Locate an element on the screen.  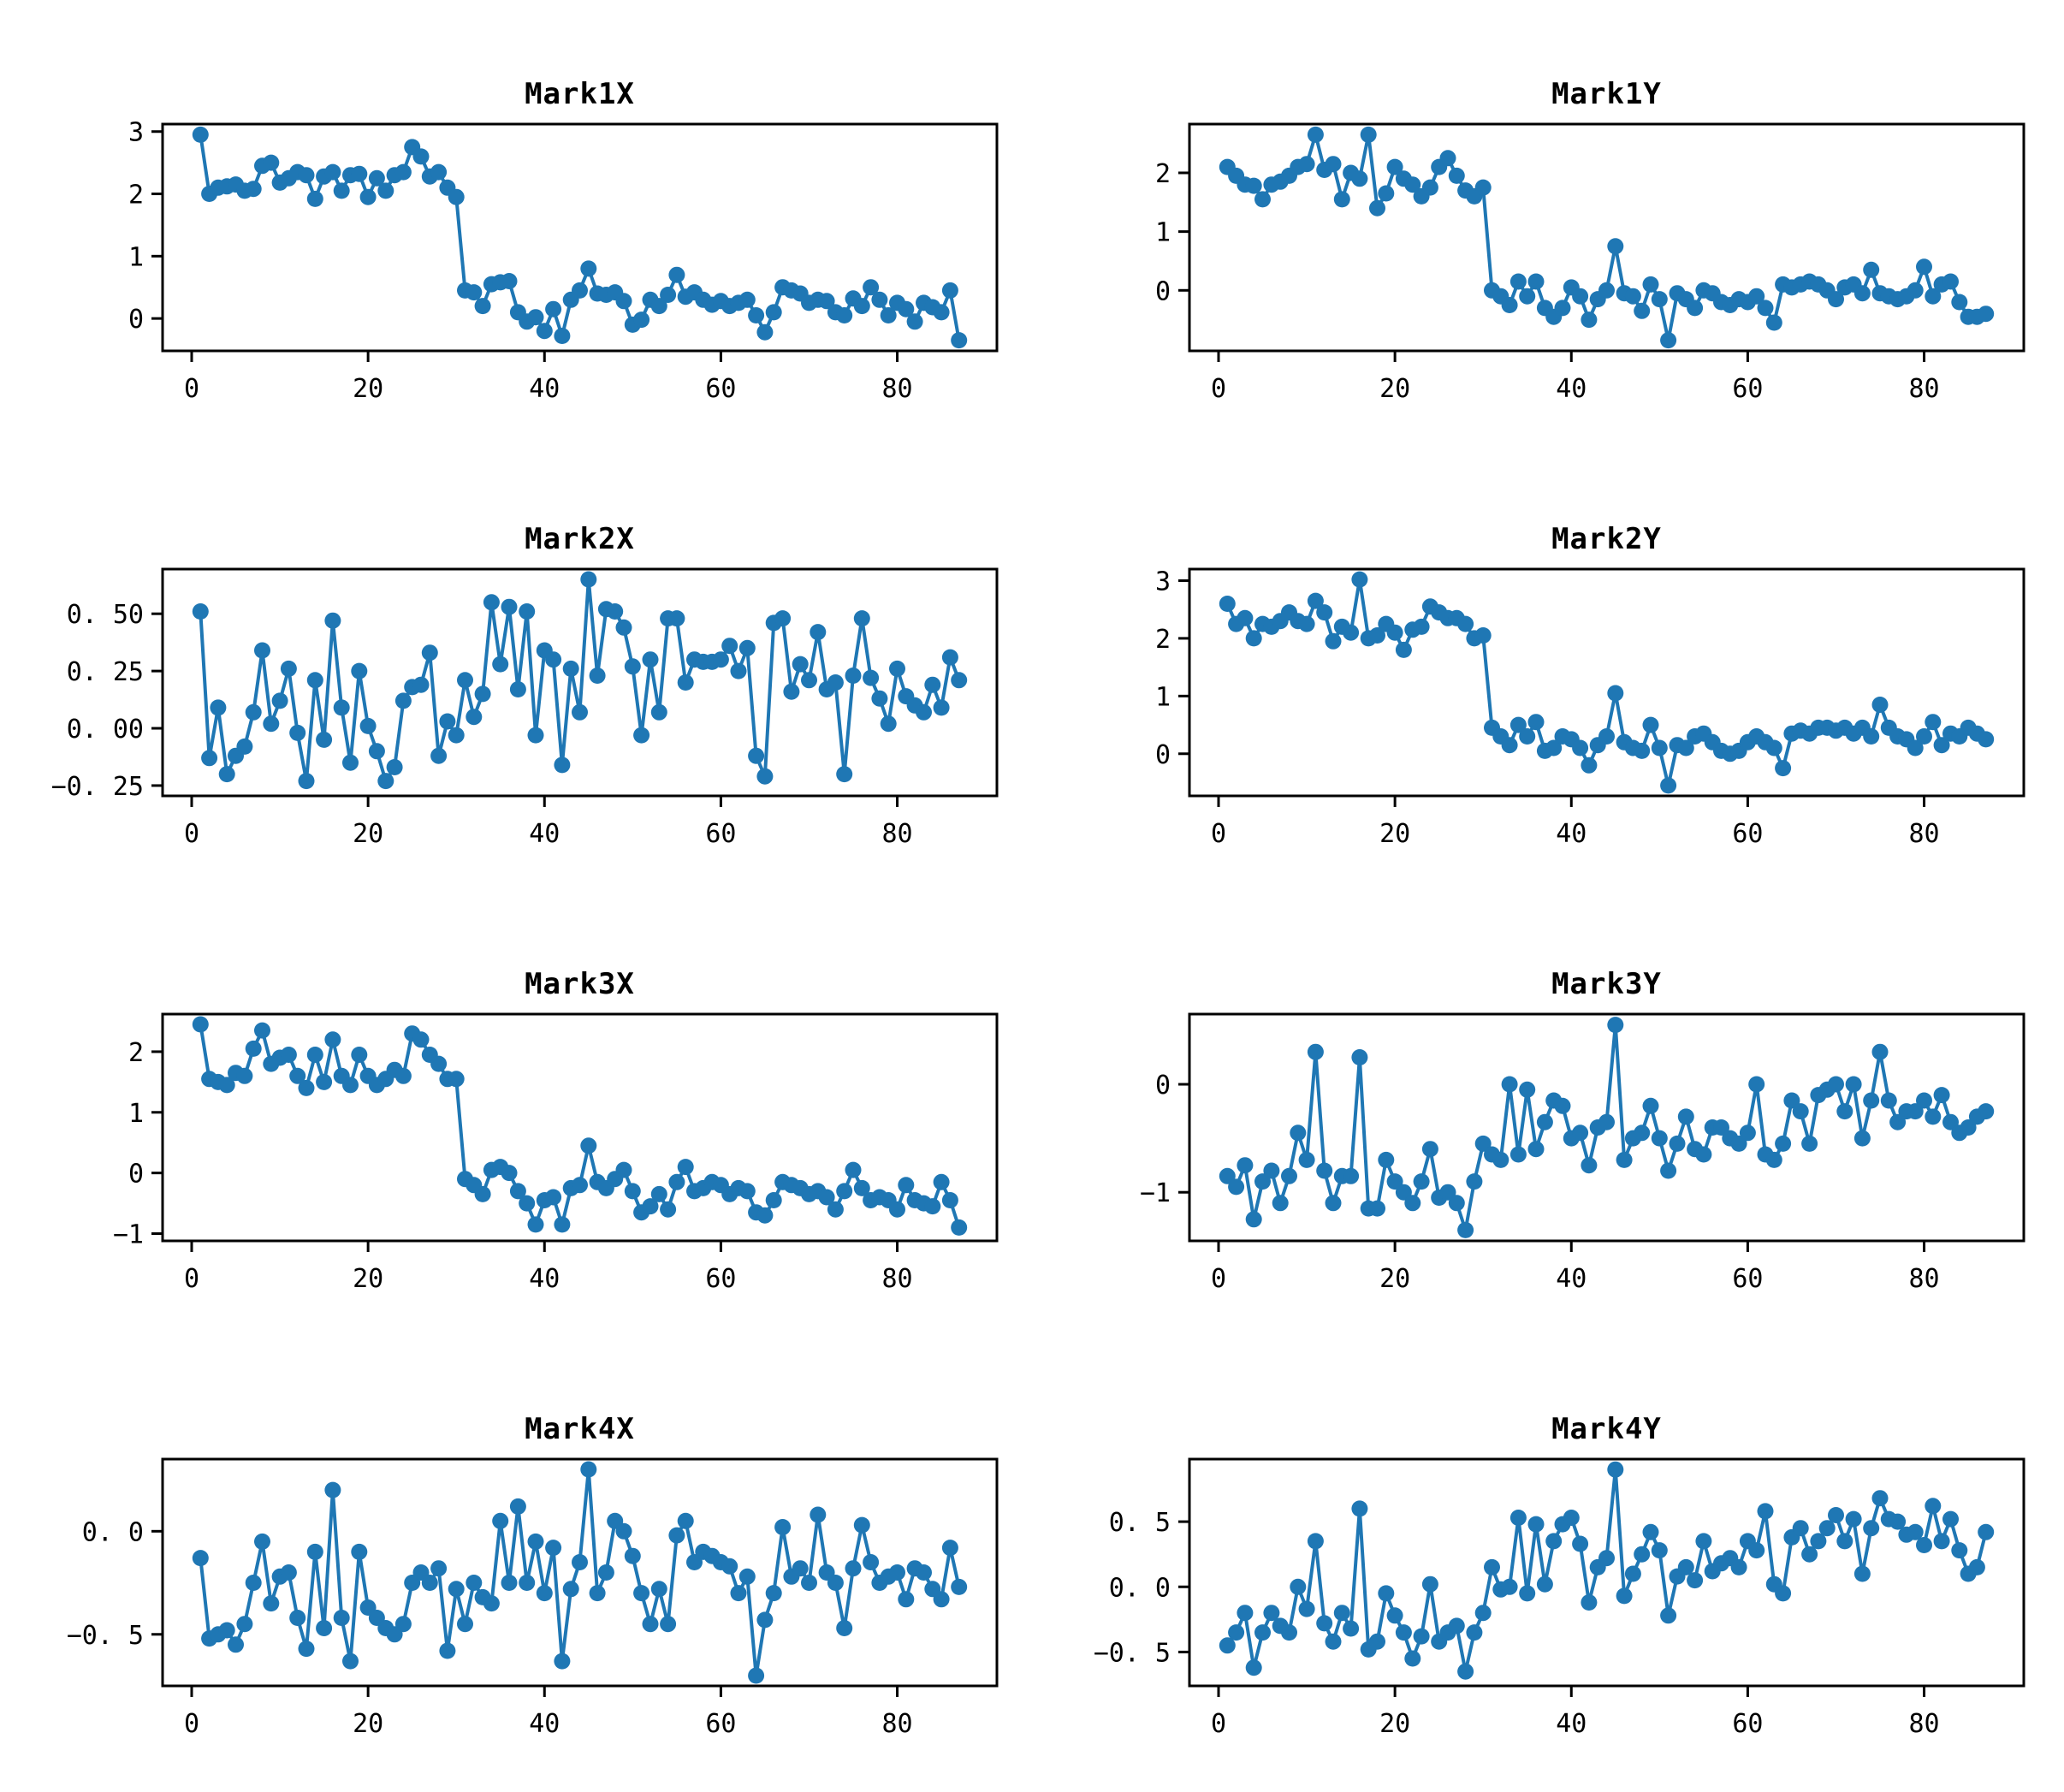
x-tick-label: 60 is located at coordinates (1747, 834).